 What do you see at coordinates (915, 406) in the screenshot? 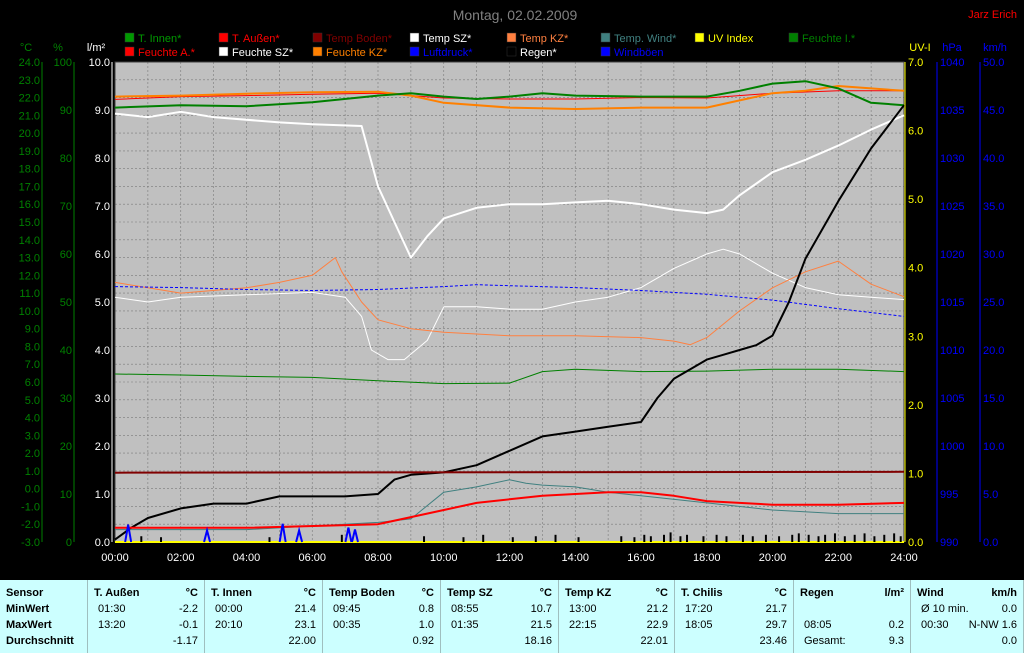
I see `axis-tick-uv: 2.0` at bounding box center [915, 406].